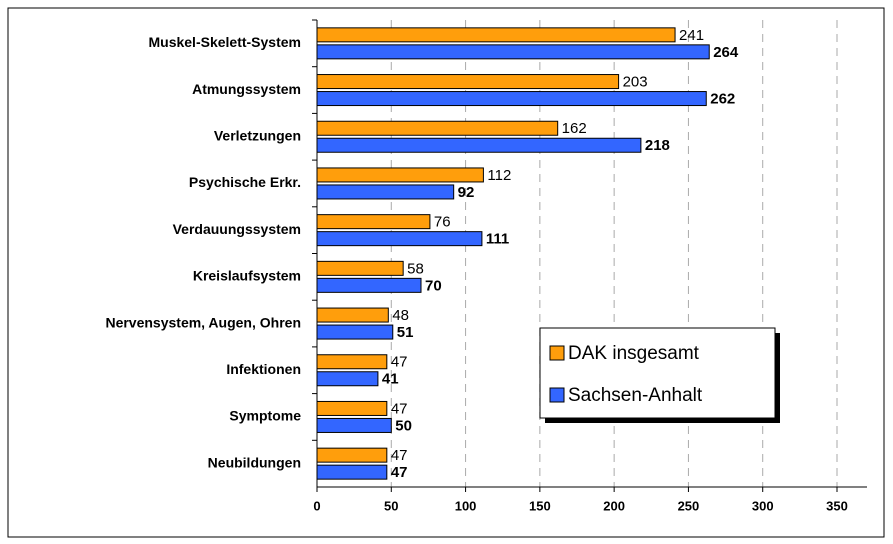 The width and height of the screenshot is (893, 544). What do you see at coordinates (574, 128) in the screenshot?
I see `data-label: 162` at bounding box center [574, 128].